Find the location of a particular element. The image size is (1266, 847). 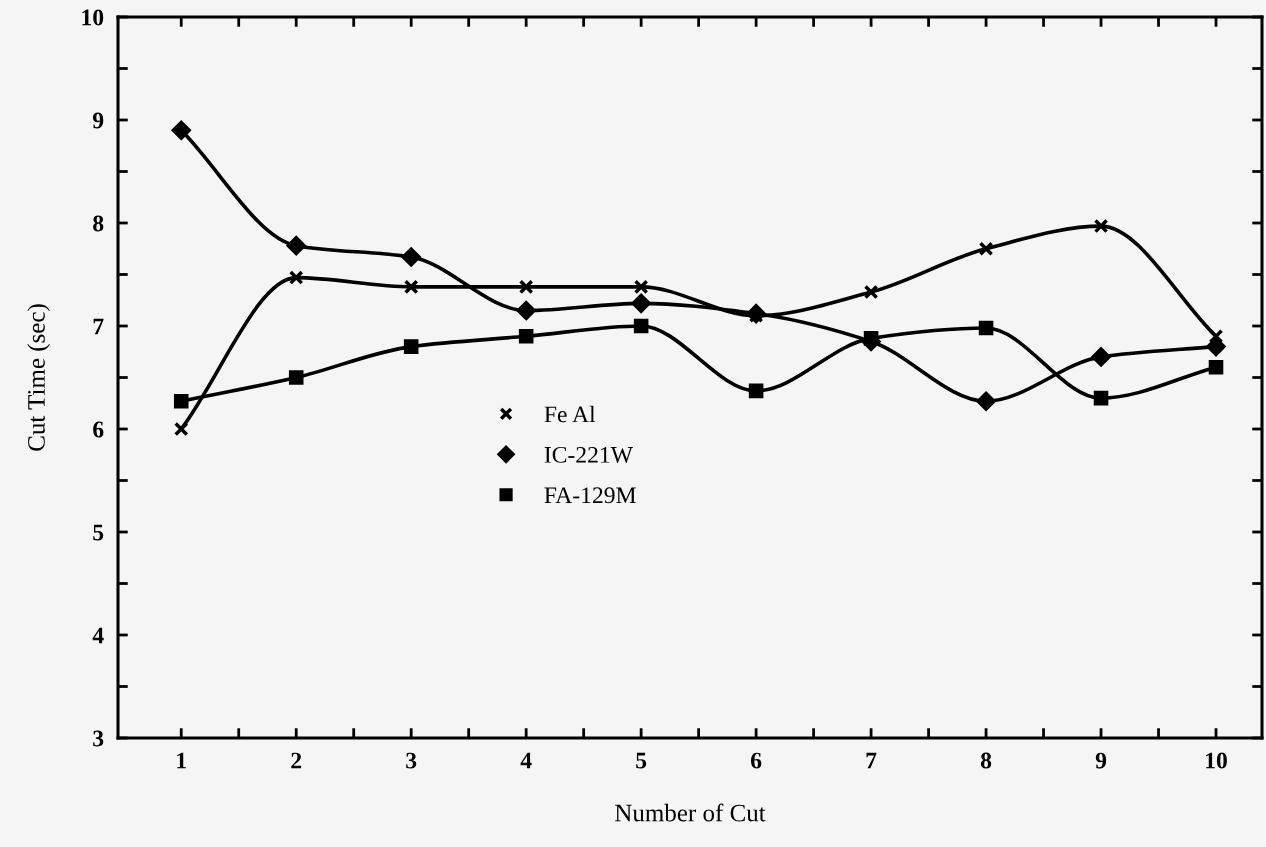

y-tick-label: 8 is located at coordinates (98, 223).